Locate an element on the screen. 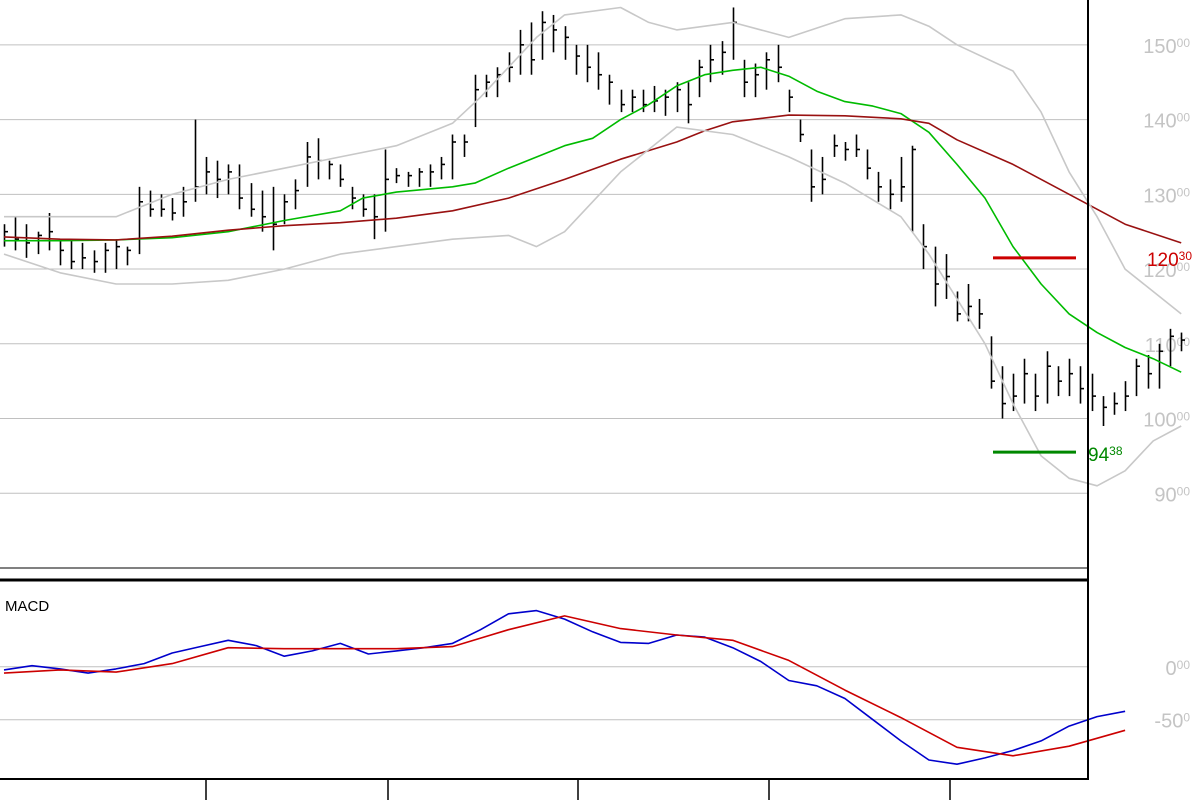 This screenshot has height=800, width=1200. y-tick-label: 14000 is located at coordinates (1166, 122).